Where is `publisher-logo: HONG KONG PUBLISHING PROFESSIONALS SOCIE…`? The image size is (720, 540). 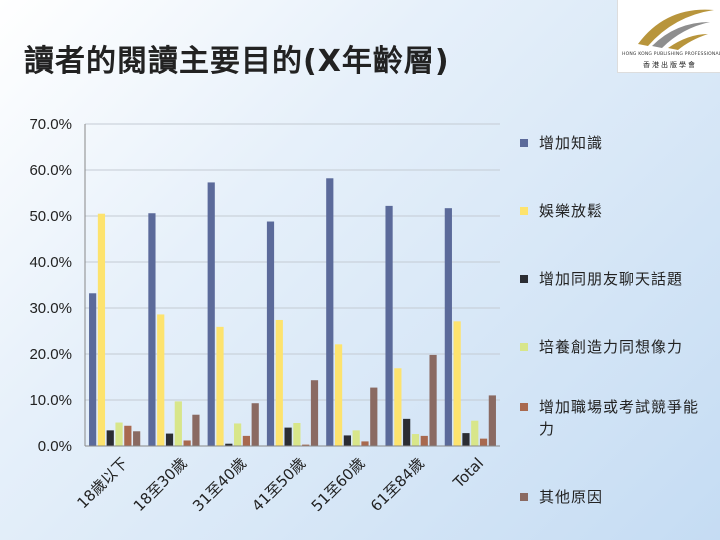 publisher-logo: HONG KONG PUBLISHING PROFESSIONALS SOCIE… is located at coordinates (668, 36).